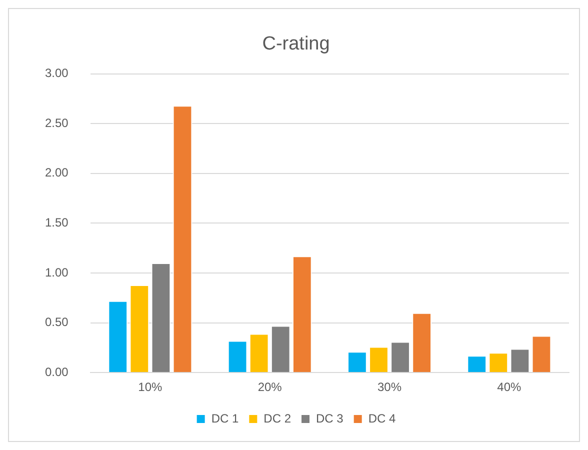  I want to click on legend-label: DC 1, so click(225, 418).